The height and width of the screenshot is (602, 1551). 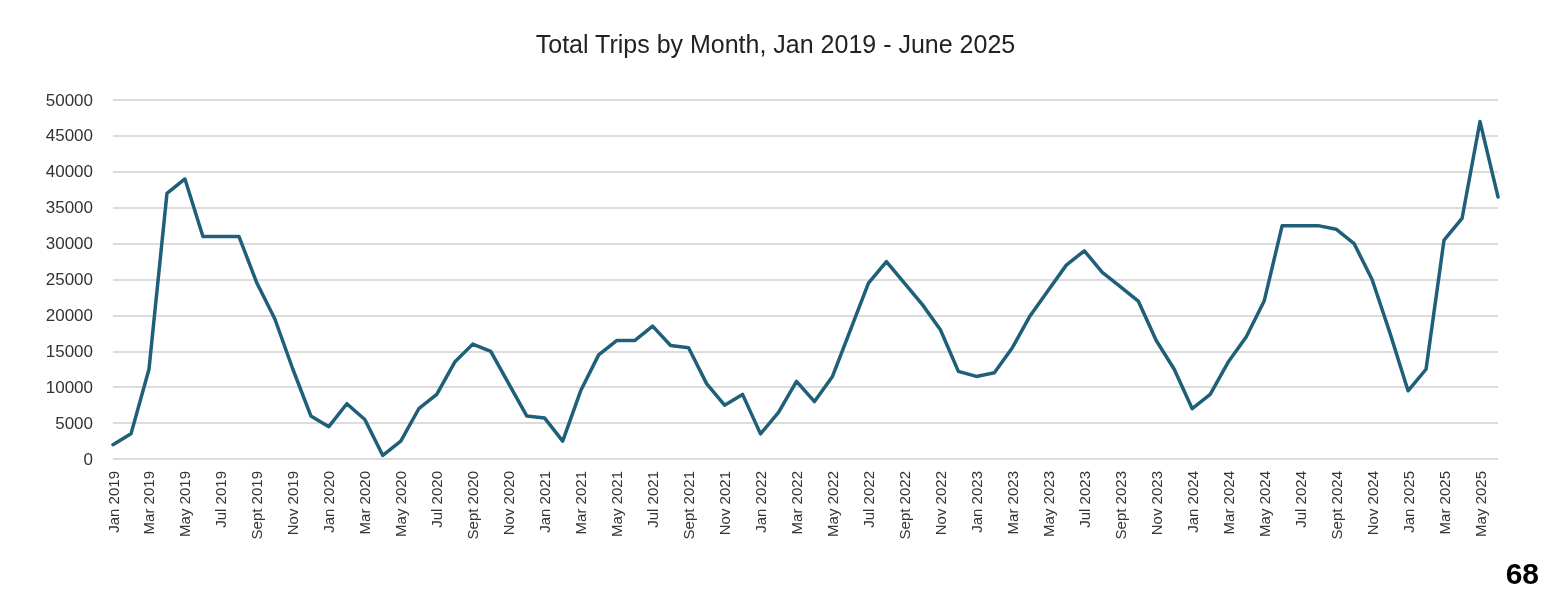 What do you see at coordinates (401, 504) in the screenshot?
I see `x-tick-label: May 2020` at bounding box center [401, 504].